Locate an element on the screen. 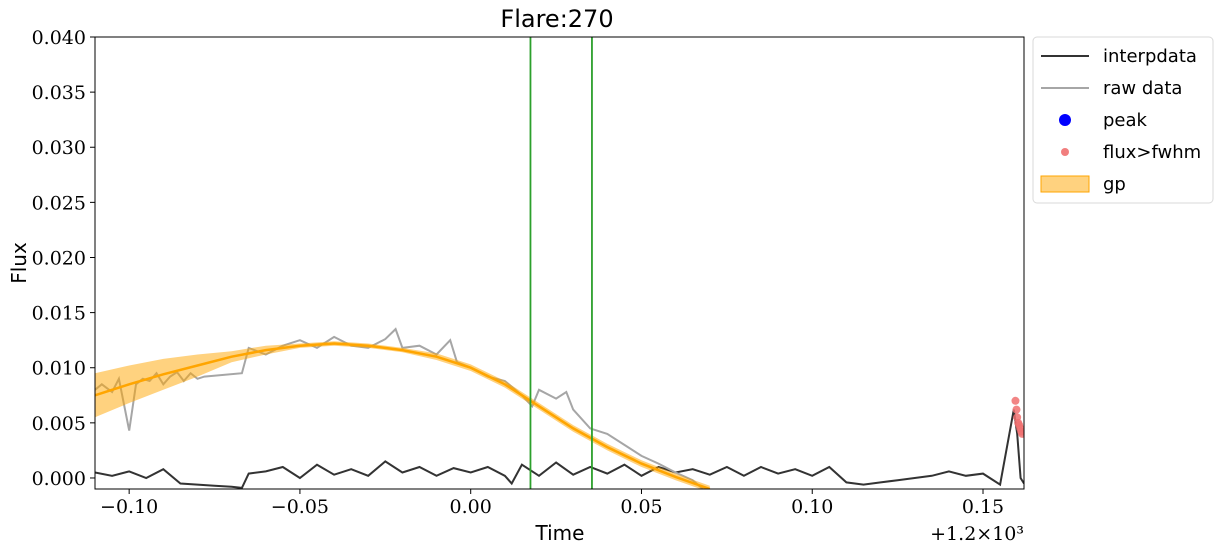 This screenshot has height=554, width=1222. gp-confidence-band is located at coordinates (402, 415).